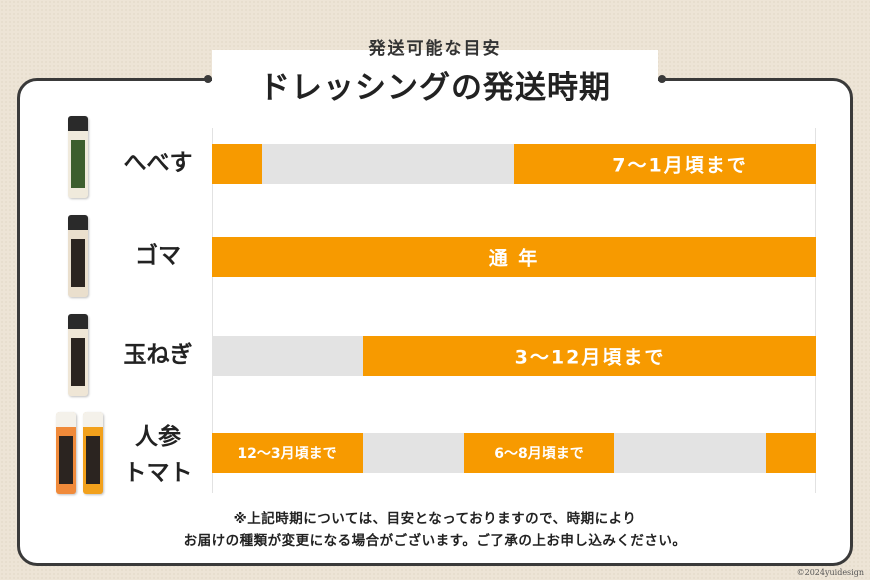 The image size is (870, 580). I want to click on goma-bottle-icon, so click(78, 256).